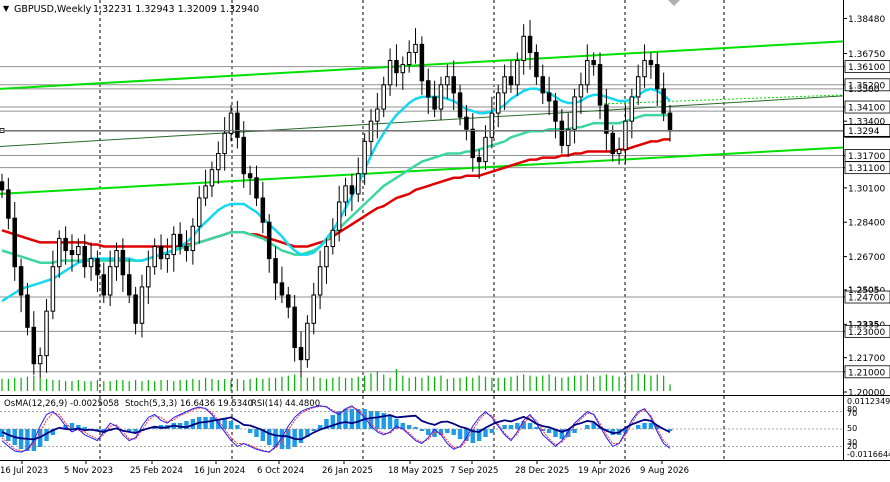  I want to click on price-tick-label: 1.34100, so click(866, 109).